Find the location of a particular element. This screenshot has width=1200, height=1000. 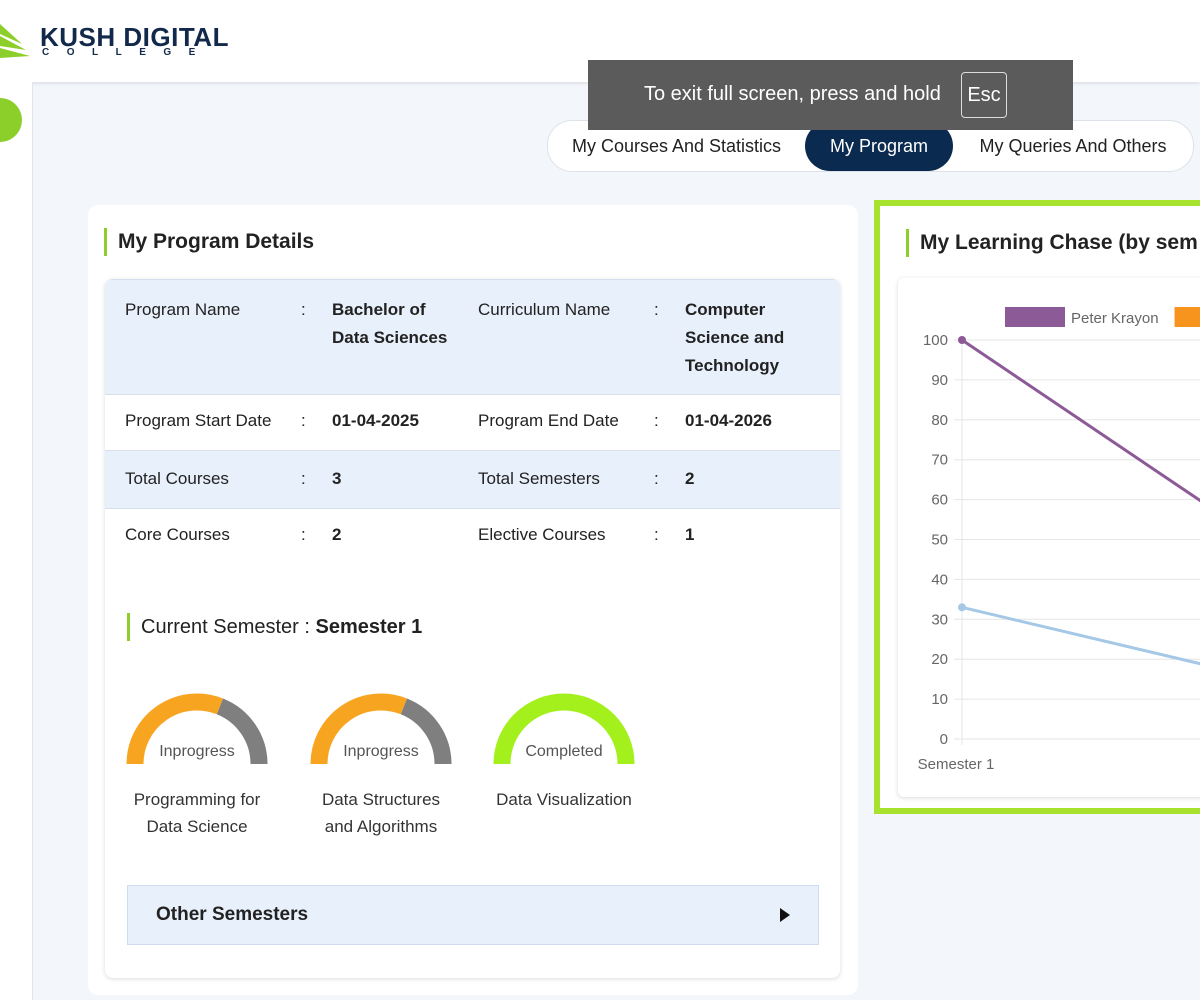

detail-label: Total Semesters is located at coordinates (539, 478).